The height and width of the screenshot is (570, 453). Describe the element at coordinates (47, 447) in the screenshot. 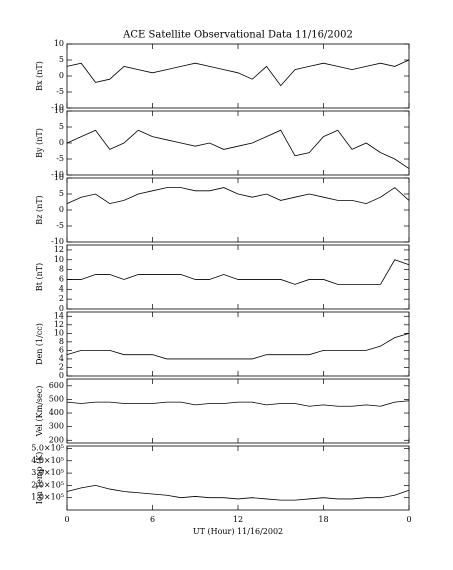

I see `y-tick-label: 5.0×10⁵` at that location.